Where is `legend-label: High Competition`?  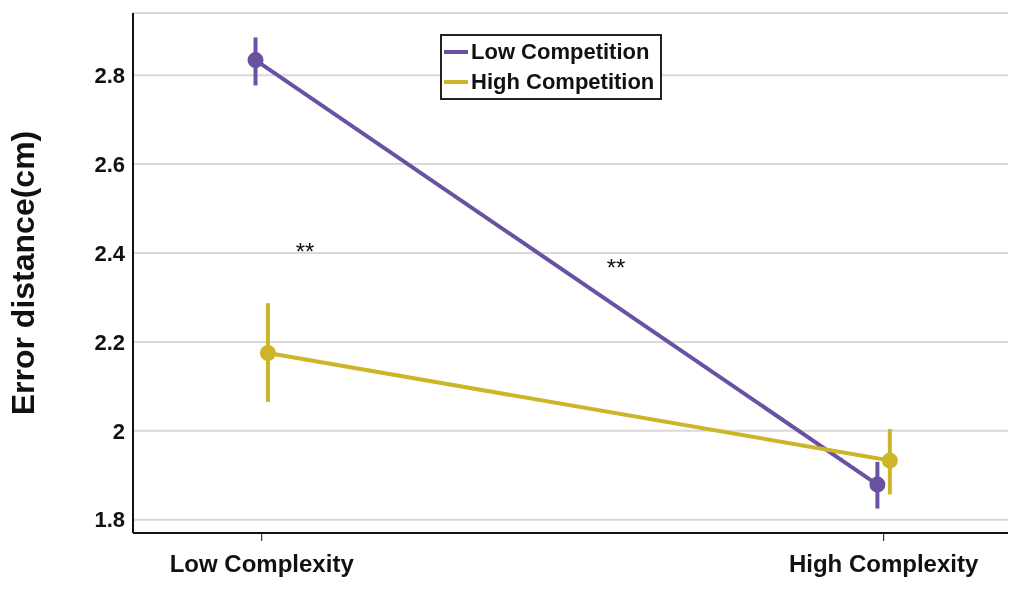 legend-label: High Competition is located at coordinates (563, 82).